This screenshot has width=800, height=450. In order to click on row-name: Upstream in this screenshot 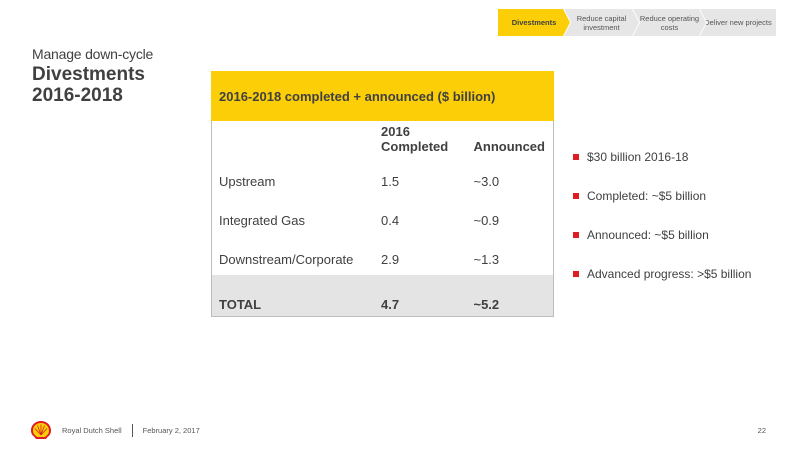, I will do `click(247, 181)`.